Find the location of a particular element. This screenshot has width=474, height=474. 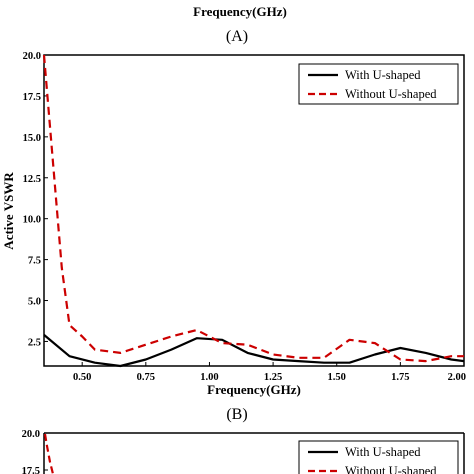

legend-box is located at coordinates (378, 84).